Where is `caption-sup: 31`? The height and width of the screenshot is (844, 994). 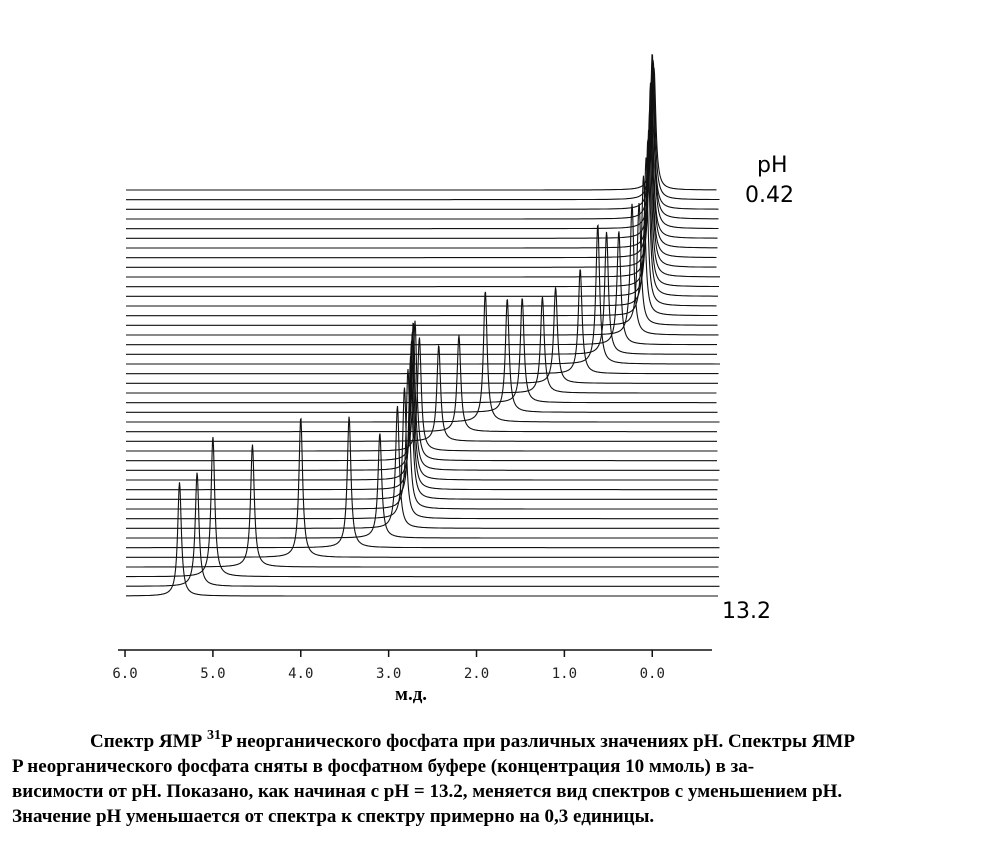
caption-sup: 31 is located at coordinates (214, 735).